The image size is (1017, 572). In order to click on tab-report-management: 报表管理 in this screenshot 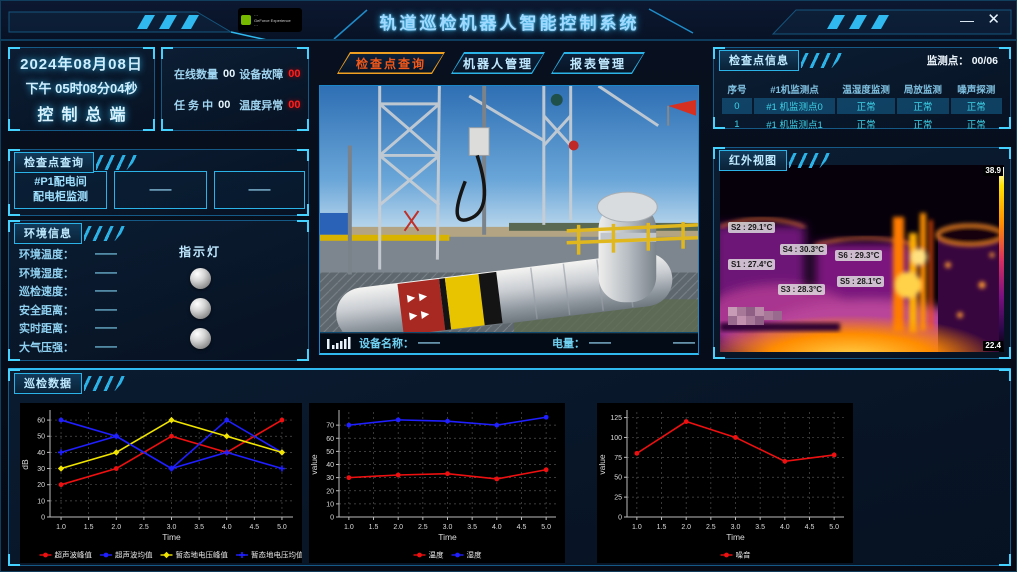, I will do `click(598, 63)`.